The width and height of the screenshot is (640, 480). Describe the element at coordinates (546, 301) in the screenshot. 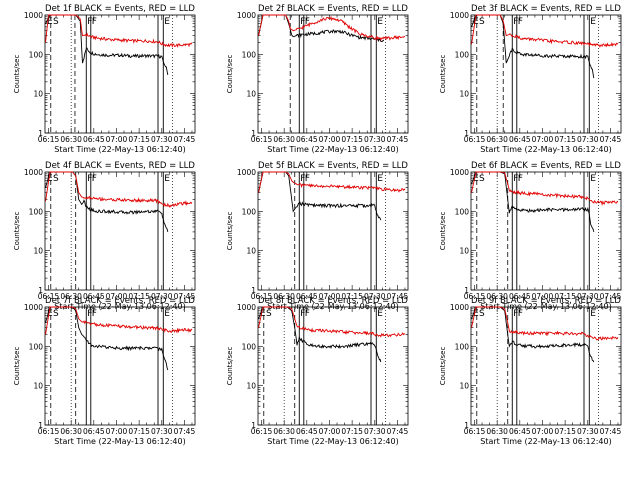

I see `chart-title: Det 9f BLACK = Events, RED = LLD` at that location.